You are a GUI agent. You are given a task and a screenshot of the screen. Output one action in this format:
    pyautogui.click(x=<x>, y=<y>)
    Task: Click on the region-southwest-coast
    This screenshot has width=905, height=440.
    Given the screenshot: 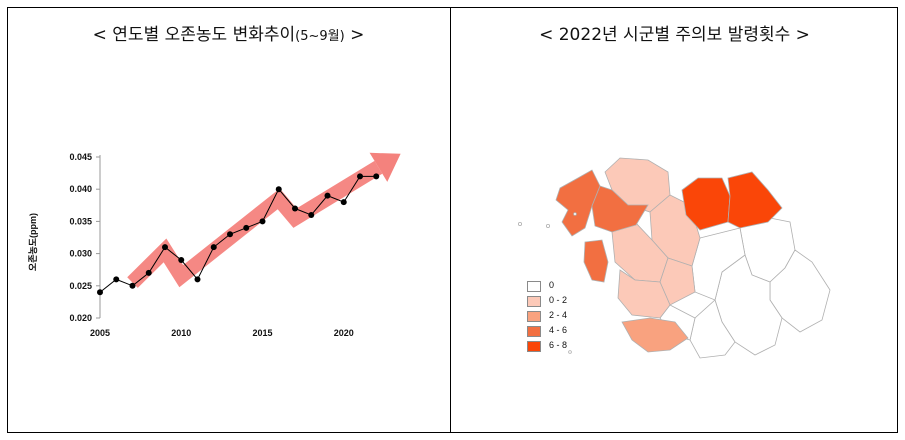 What is the action you would take?
    pyautogui.click(x=596, y=261)
    